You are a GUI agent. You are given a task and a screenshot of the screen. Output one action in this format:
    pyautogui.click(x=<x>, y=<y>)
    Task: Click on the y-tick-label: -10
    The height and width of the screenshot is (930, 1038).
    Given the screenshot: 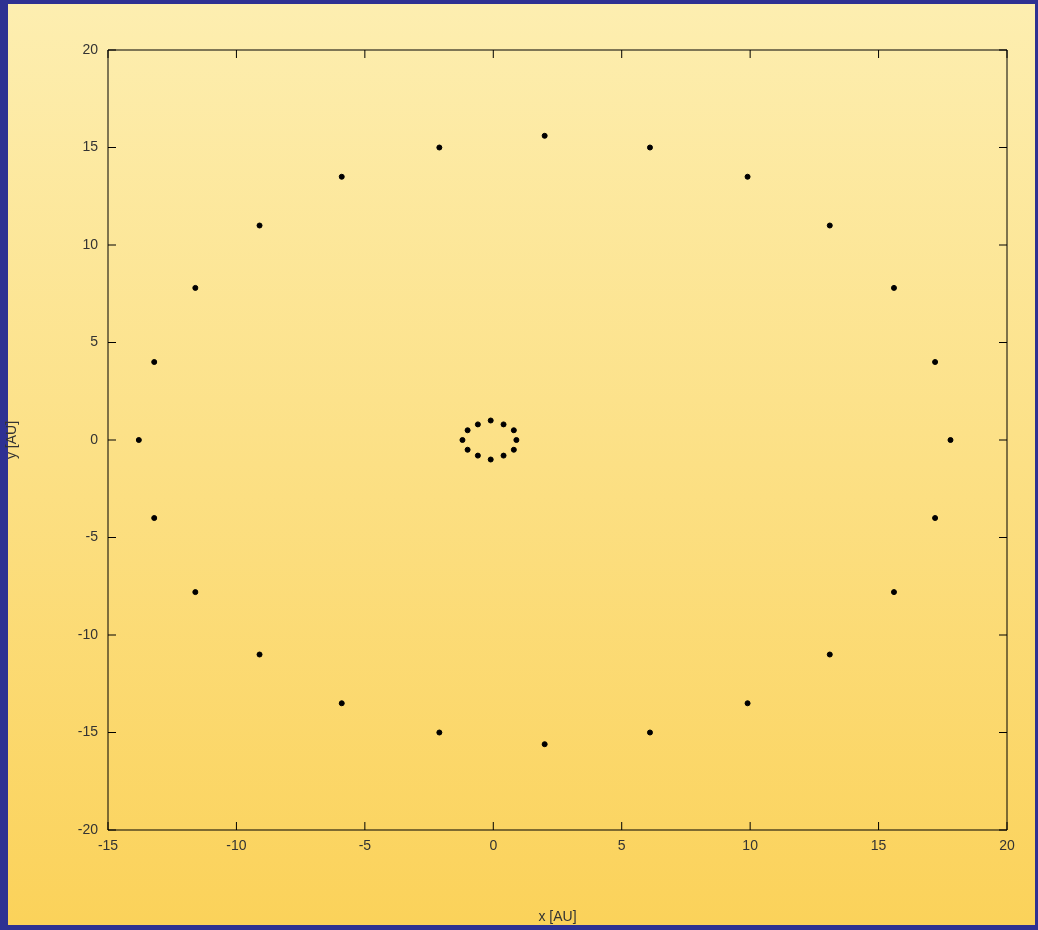 What is the action you would take?
    pyautogui.click(x=88, y=633)
    